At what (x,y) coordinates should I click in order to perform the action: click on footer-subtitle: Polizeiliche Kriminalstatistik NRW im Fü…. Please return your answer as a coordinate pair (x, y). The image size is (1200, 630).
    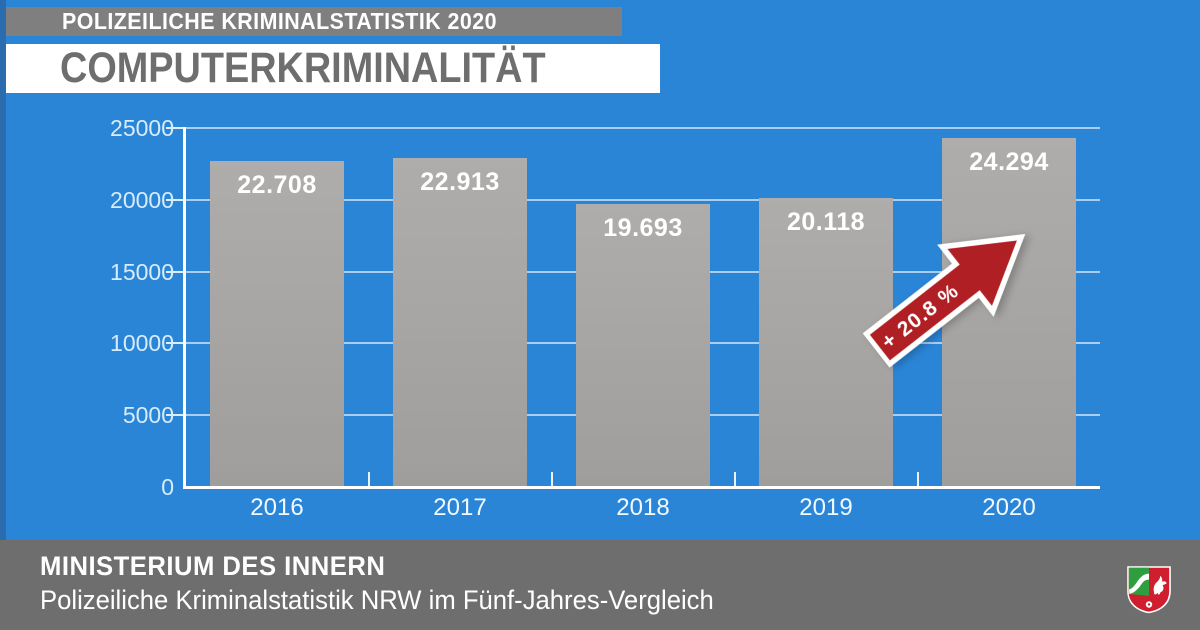
    Looking at the image, I should click on (377, 600).